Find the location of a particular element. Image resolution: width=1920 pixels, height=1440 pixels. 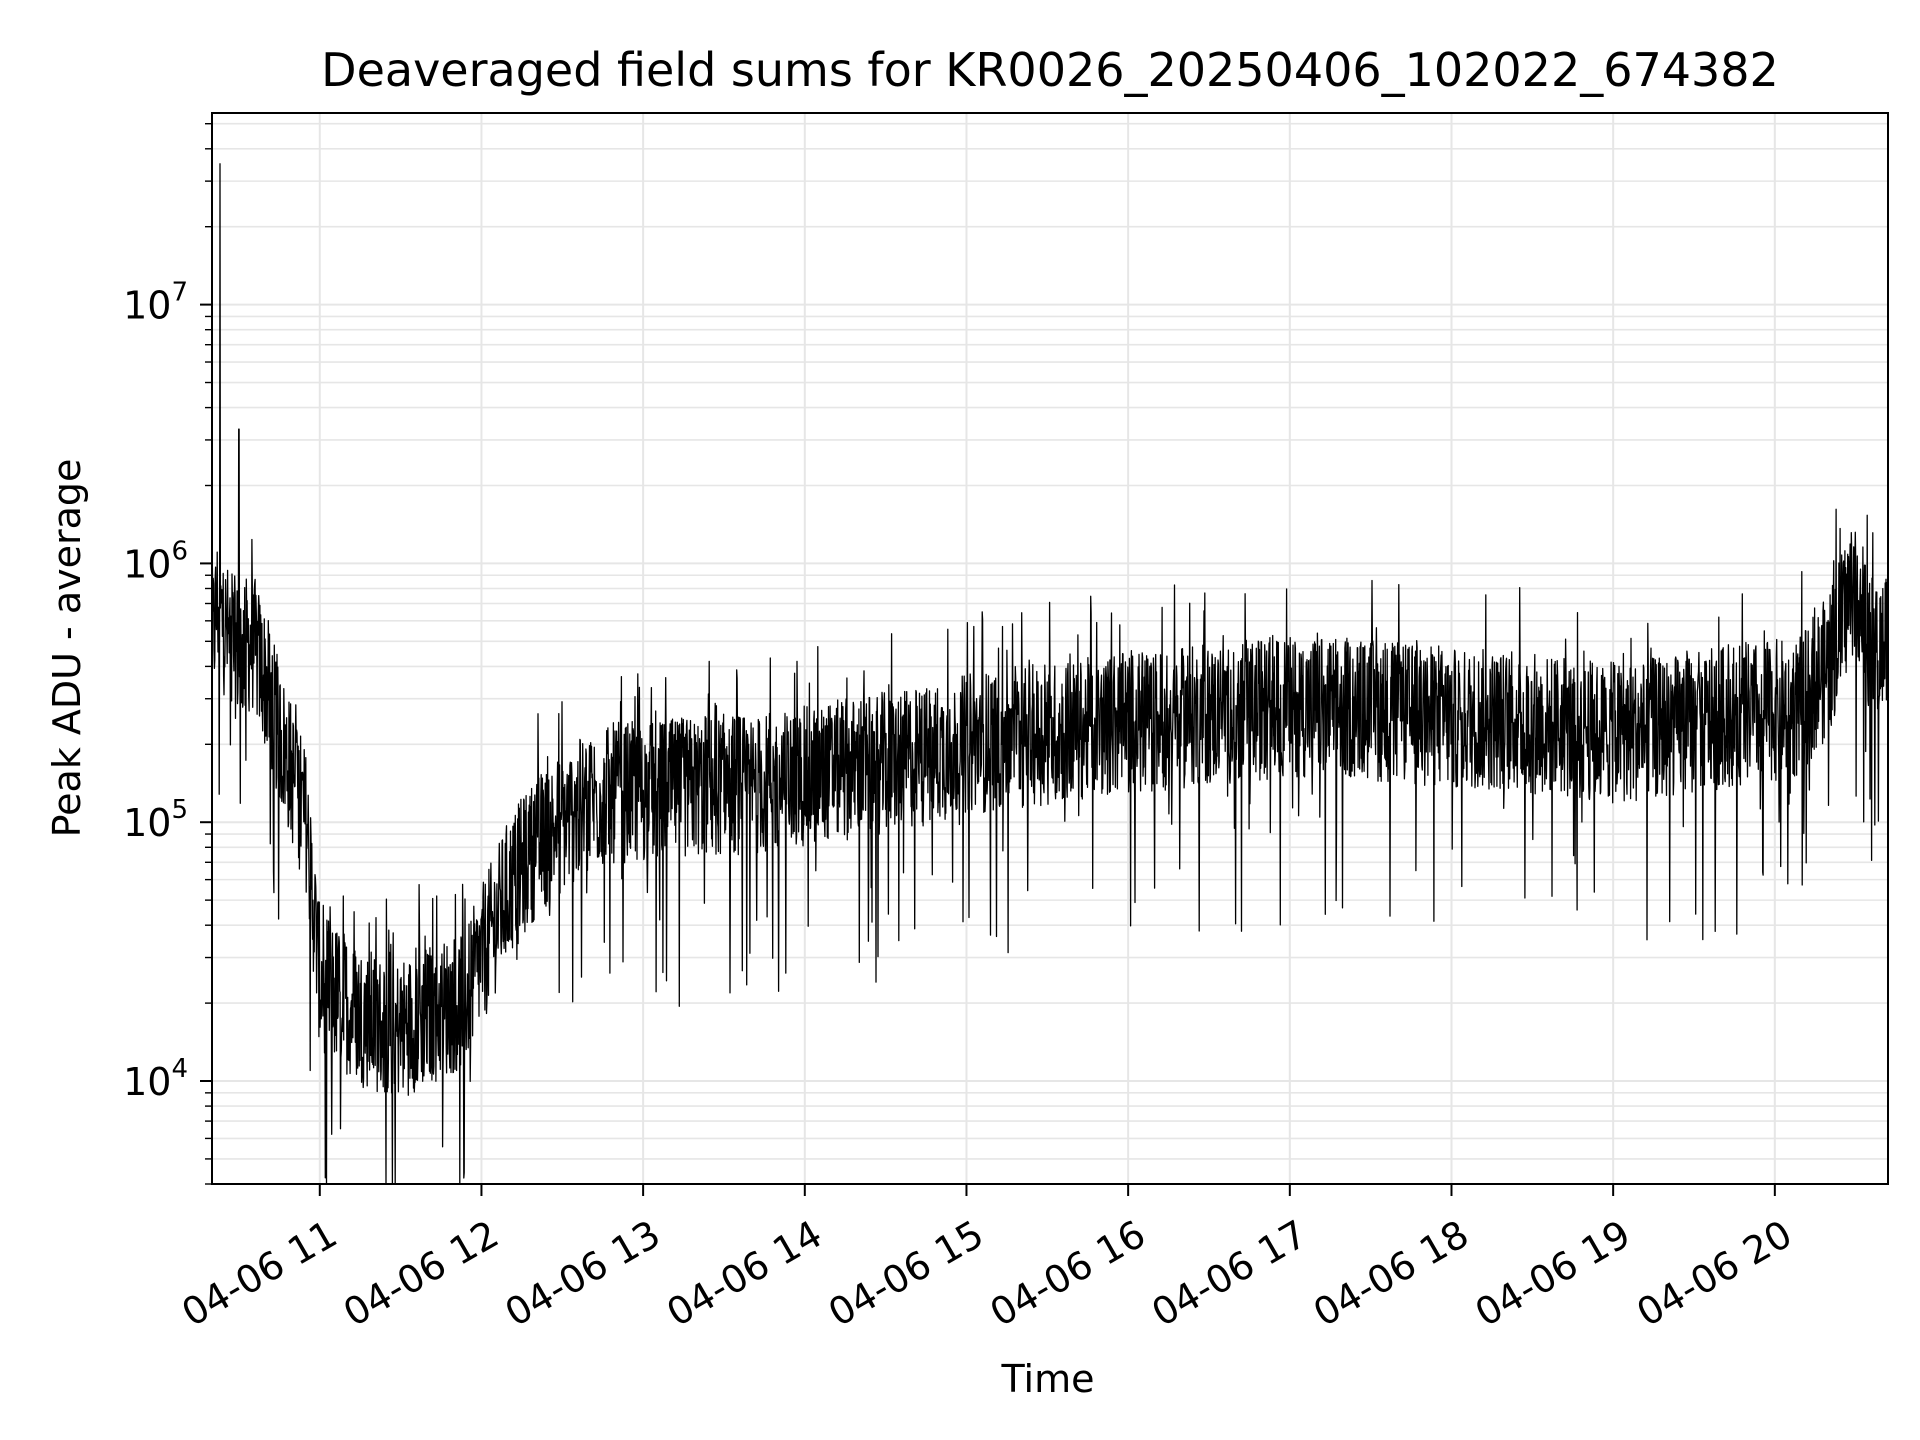

x-tick-label: 04-06 16 is located at coordinates (1068, 1274).